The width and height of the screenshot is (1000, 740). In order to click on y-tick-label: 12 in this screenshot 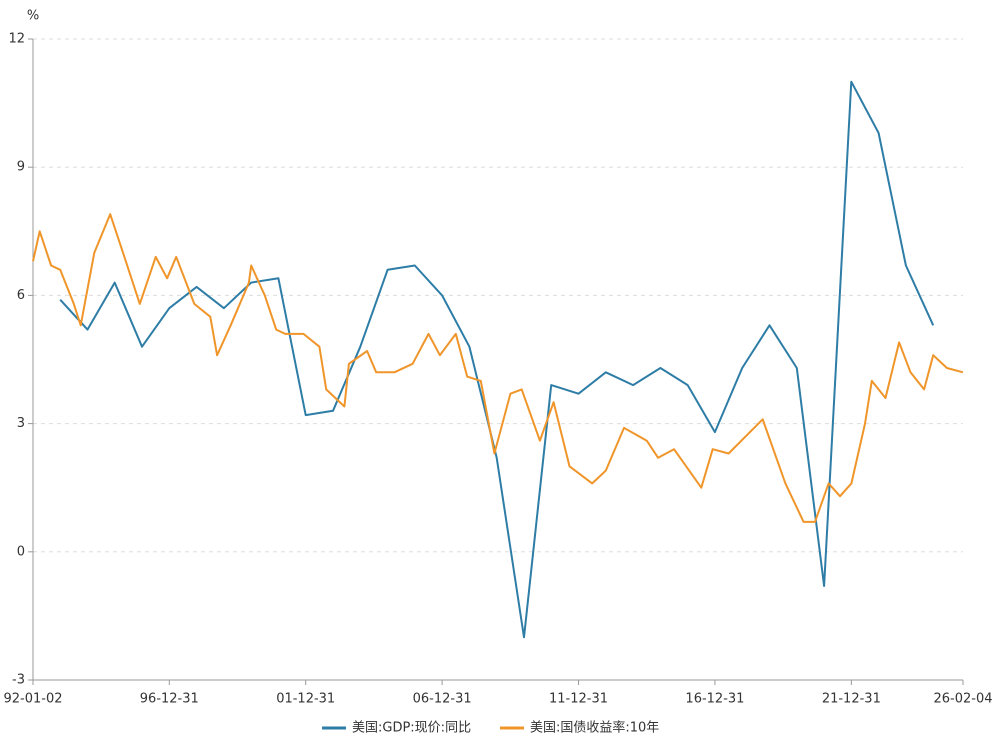, I will do `click(16, 39)`.